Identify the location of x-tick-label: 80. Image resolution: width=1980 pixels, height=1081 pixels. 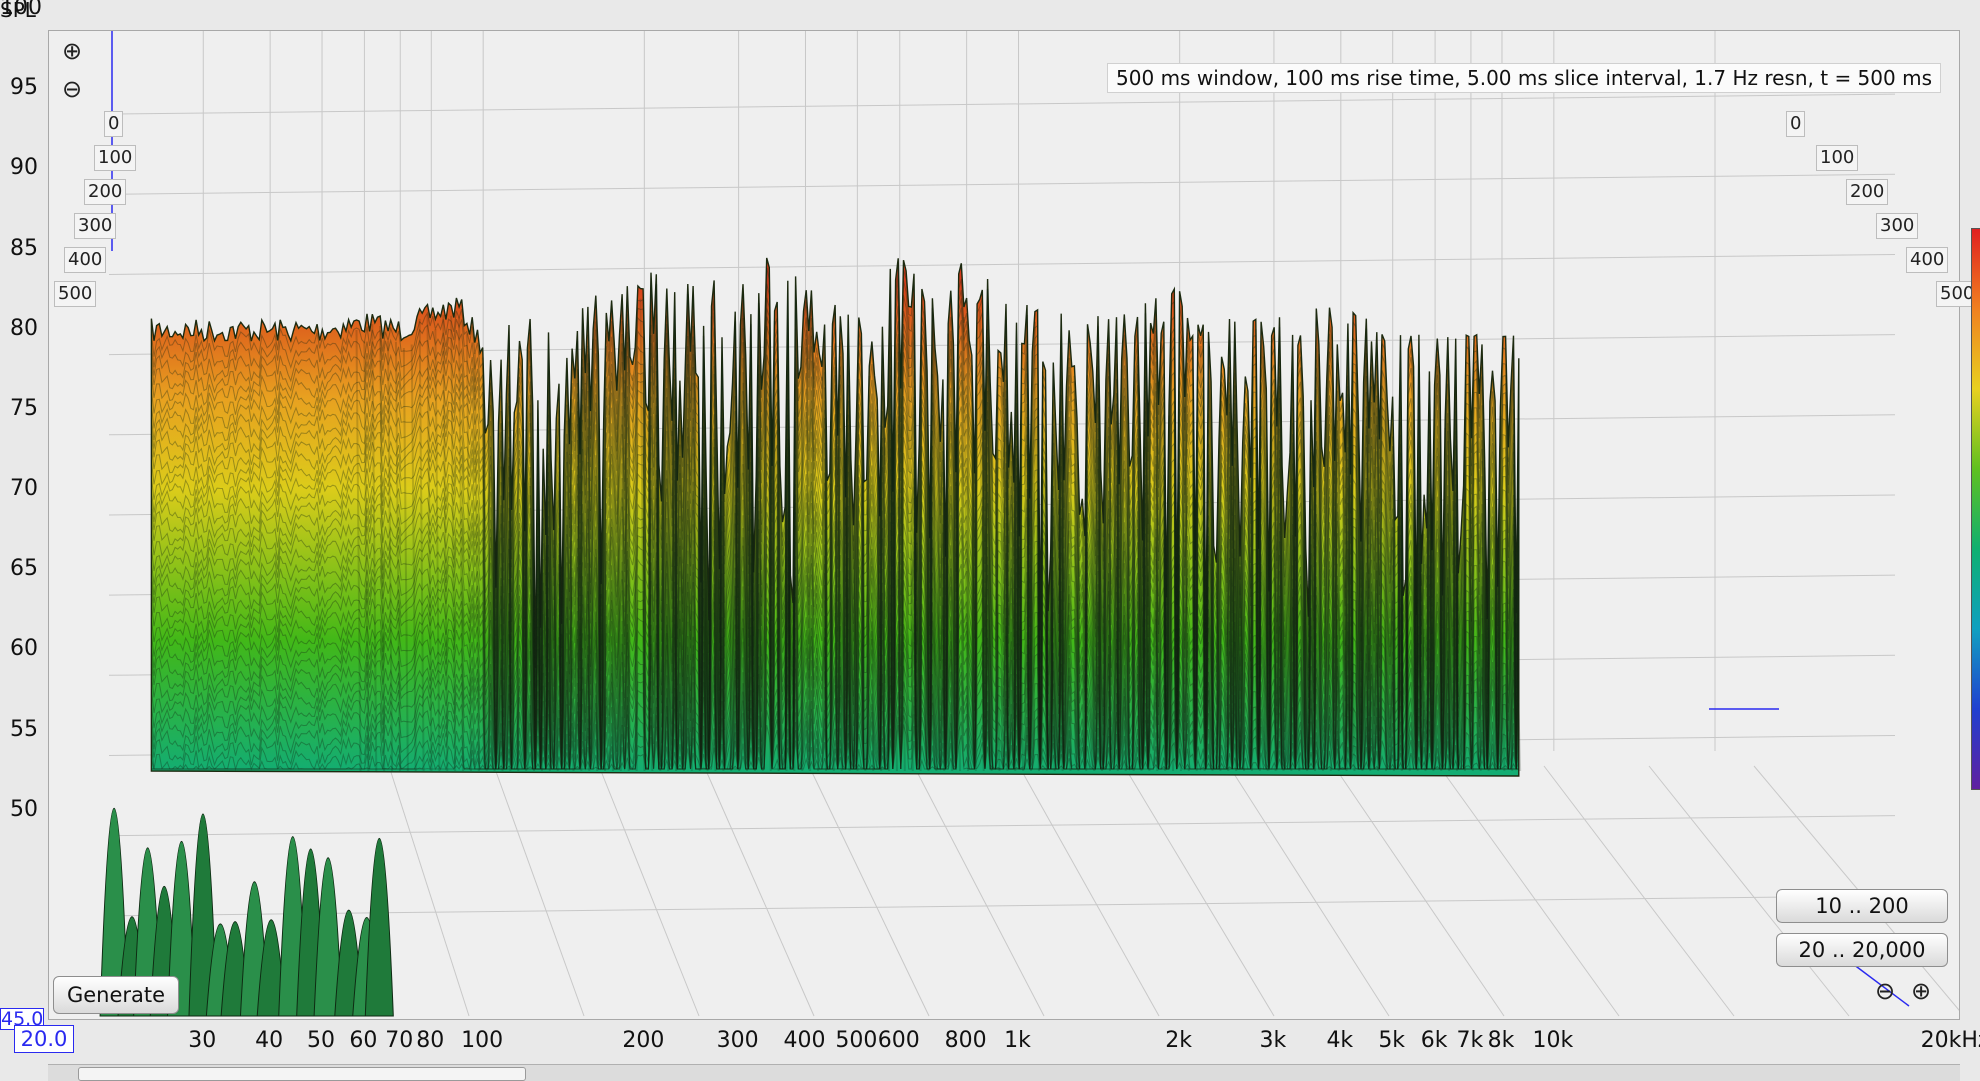
(430, 1040).